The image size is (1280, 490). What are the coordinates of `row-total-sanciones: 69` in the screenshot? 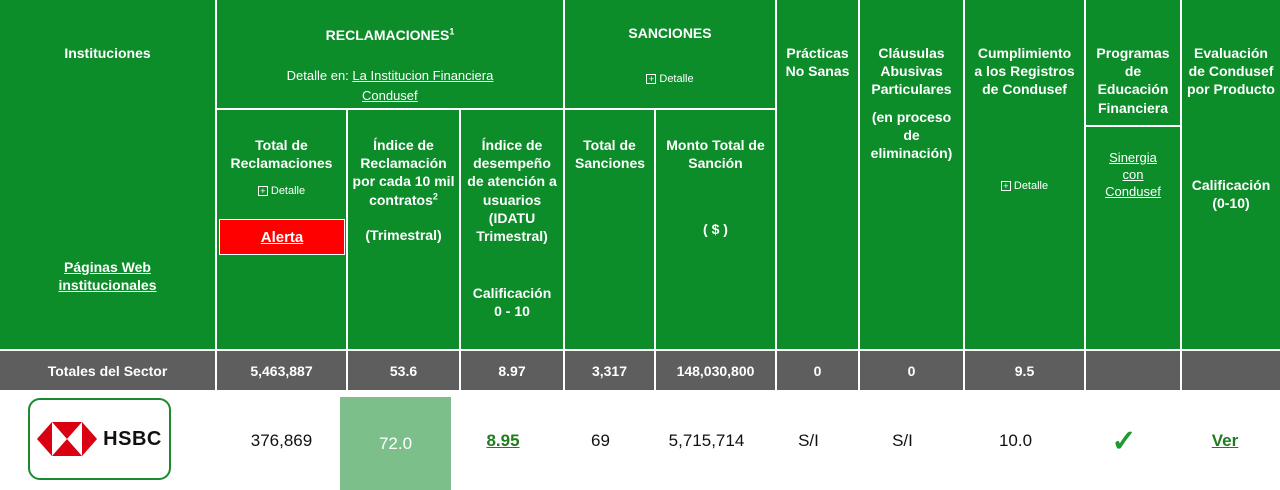 It's located at (600, 441).